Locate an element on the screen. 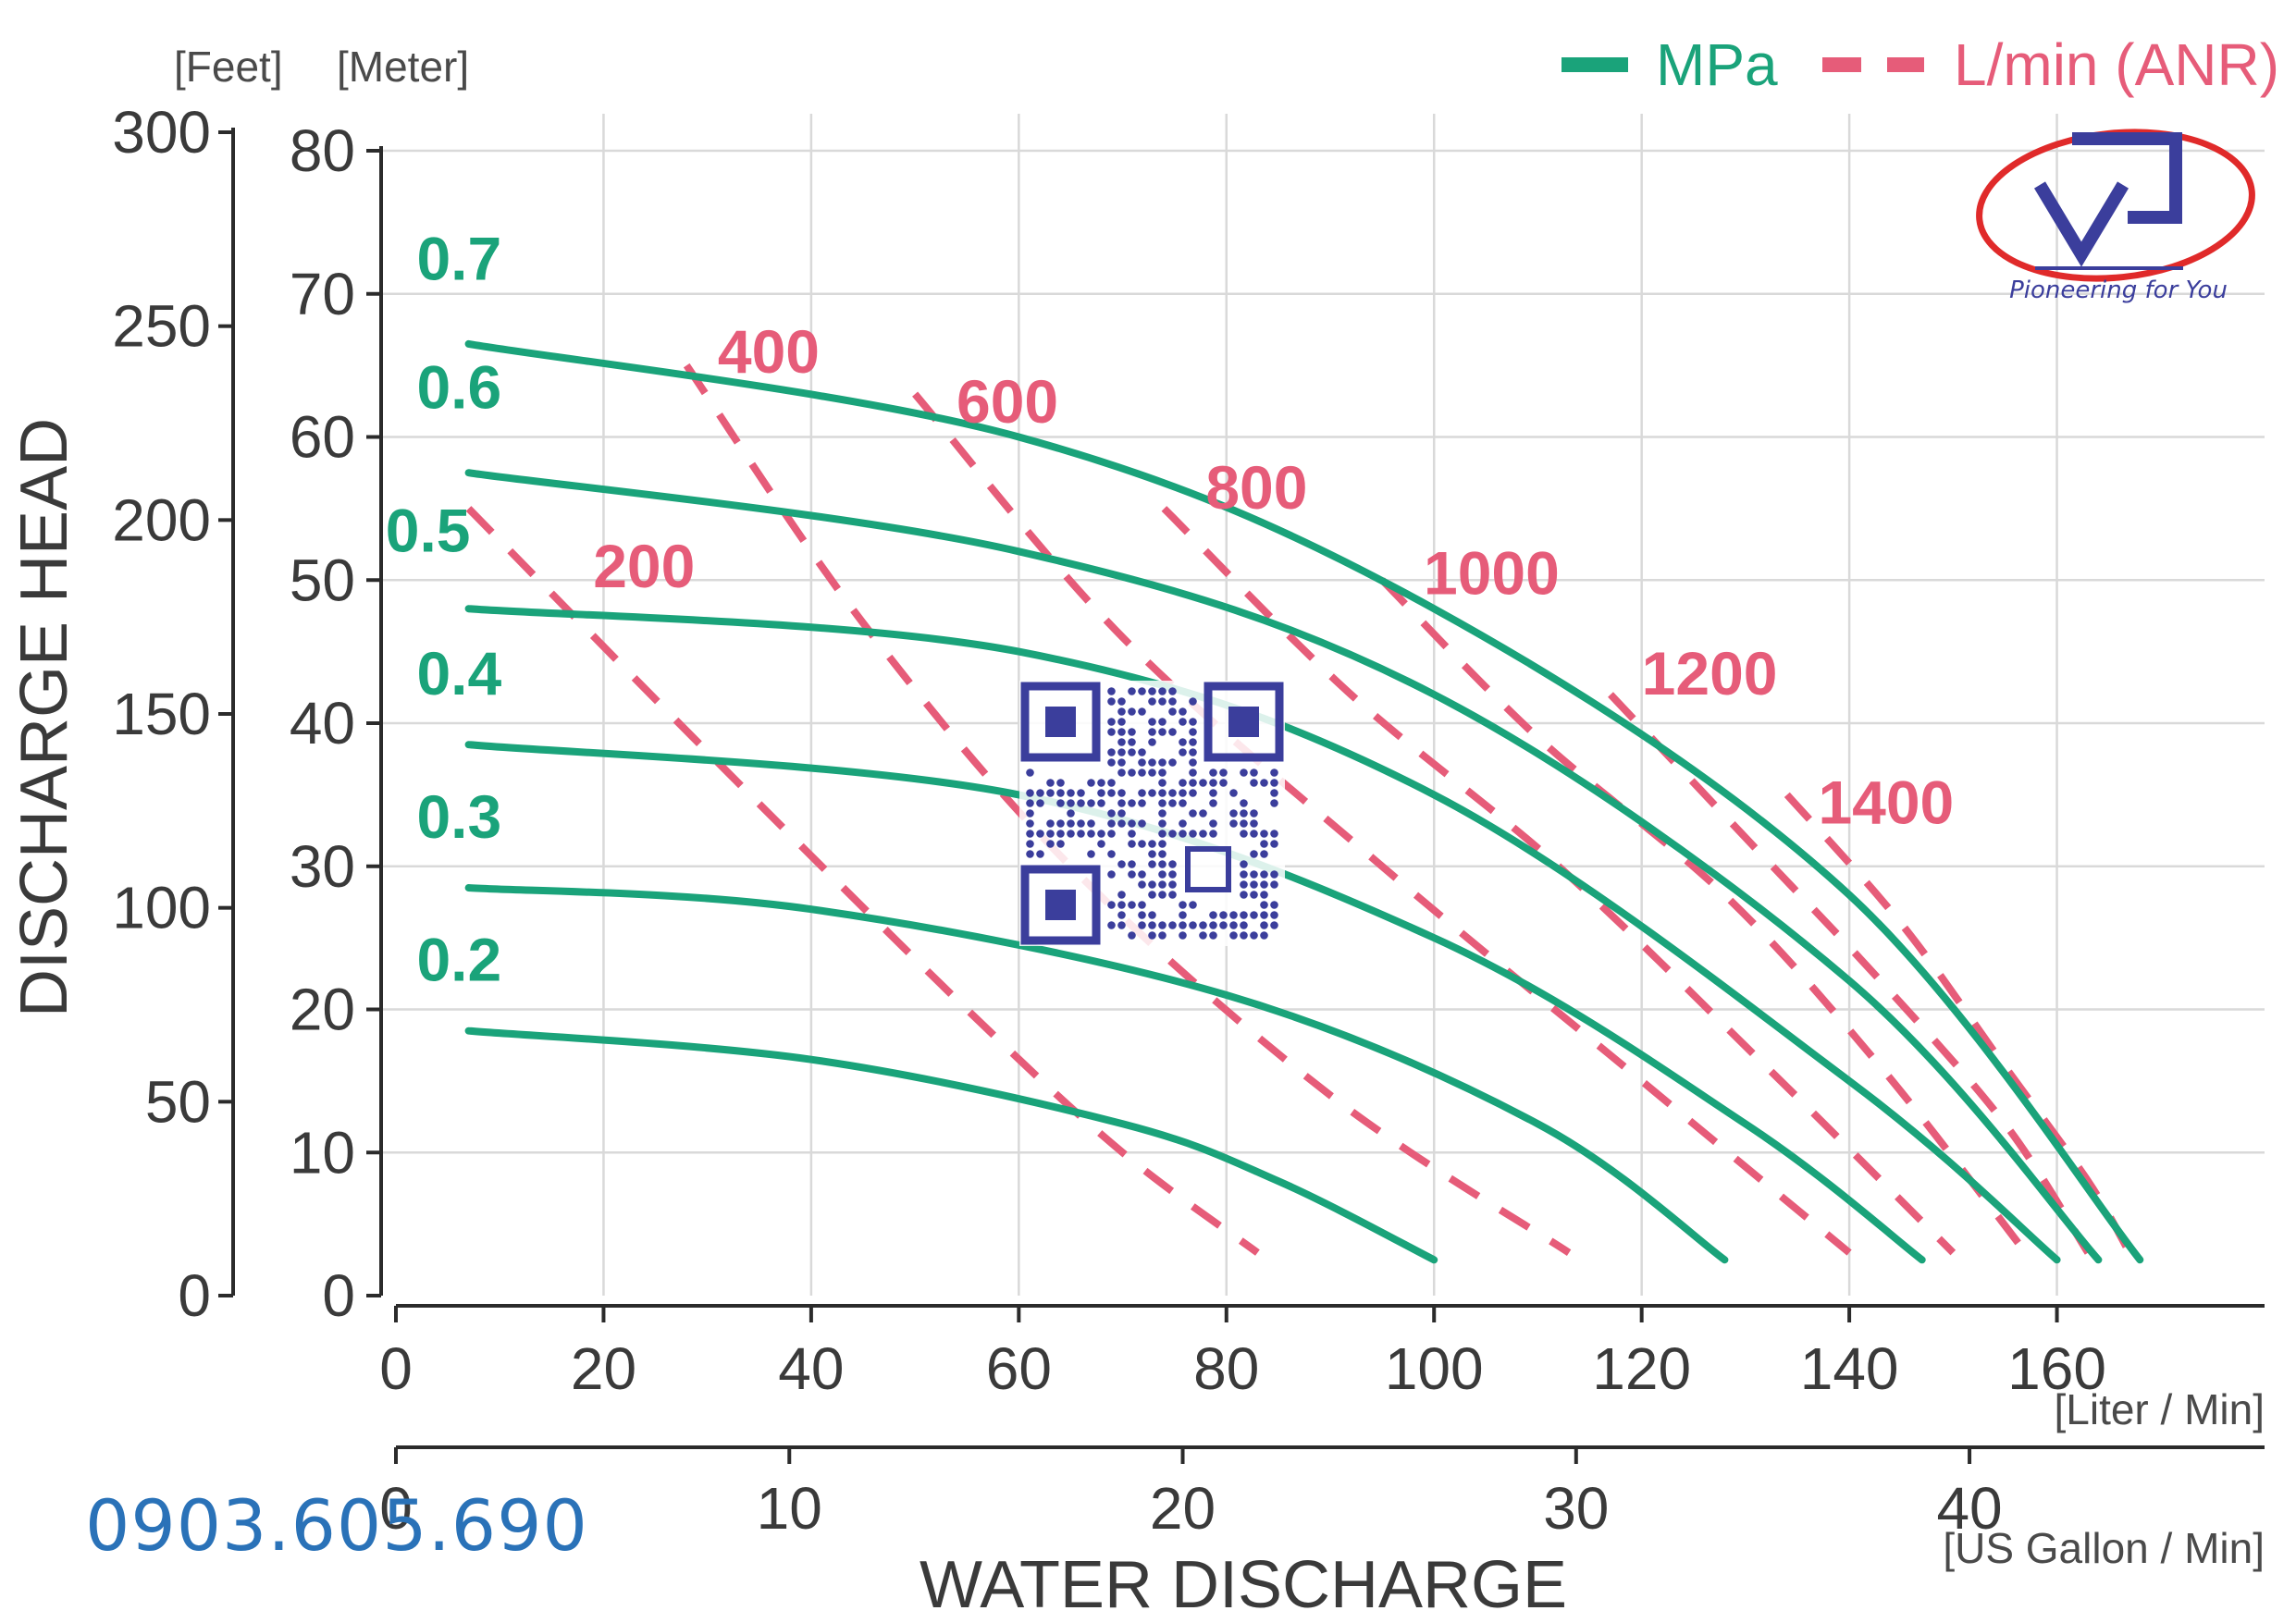 This screenshot has height=1623, width=2296. y-meter-tick-label-10: 10 is located at coordinates (322, 1152).